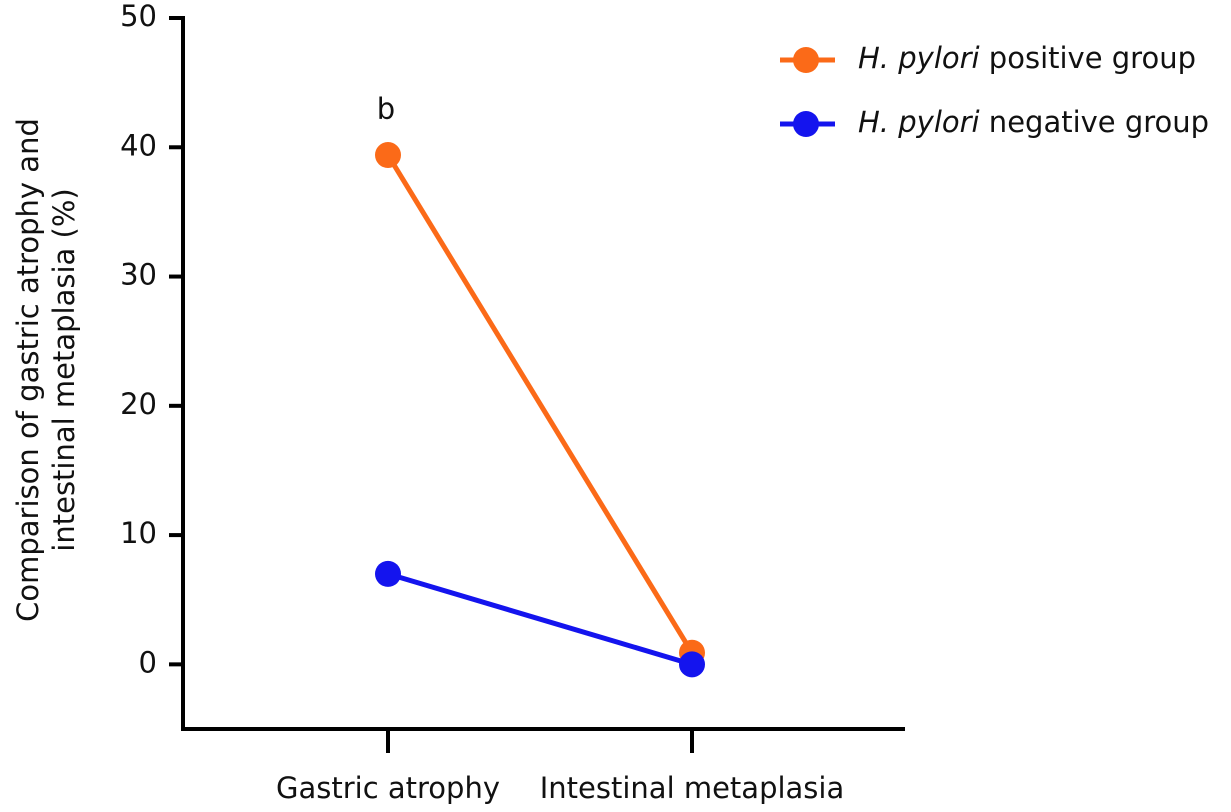 Image resolution: width=1231 pixels, height=812 pixels. What do you see at coordinates (138, 533) in the screenshot?
I see `y-tick-label: 10` at bounding box center [138, 533].